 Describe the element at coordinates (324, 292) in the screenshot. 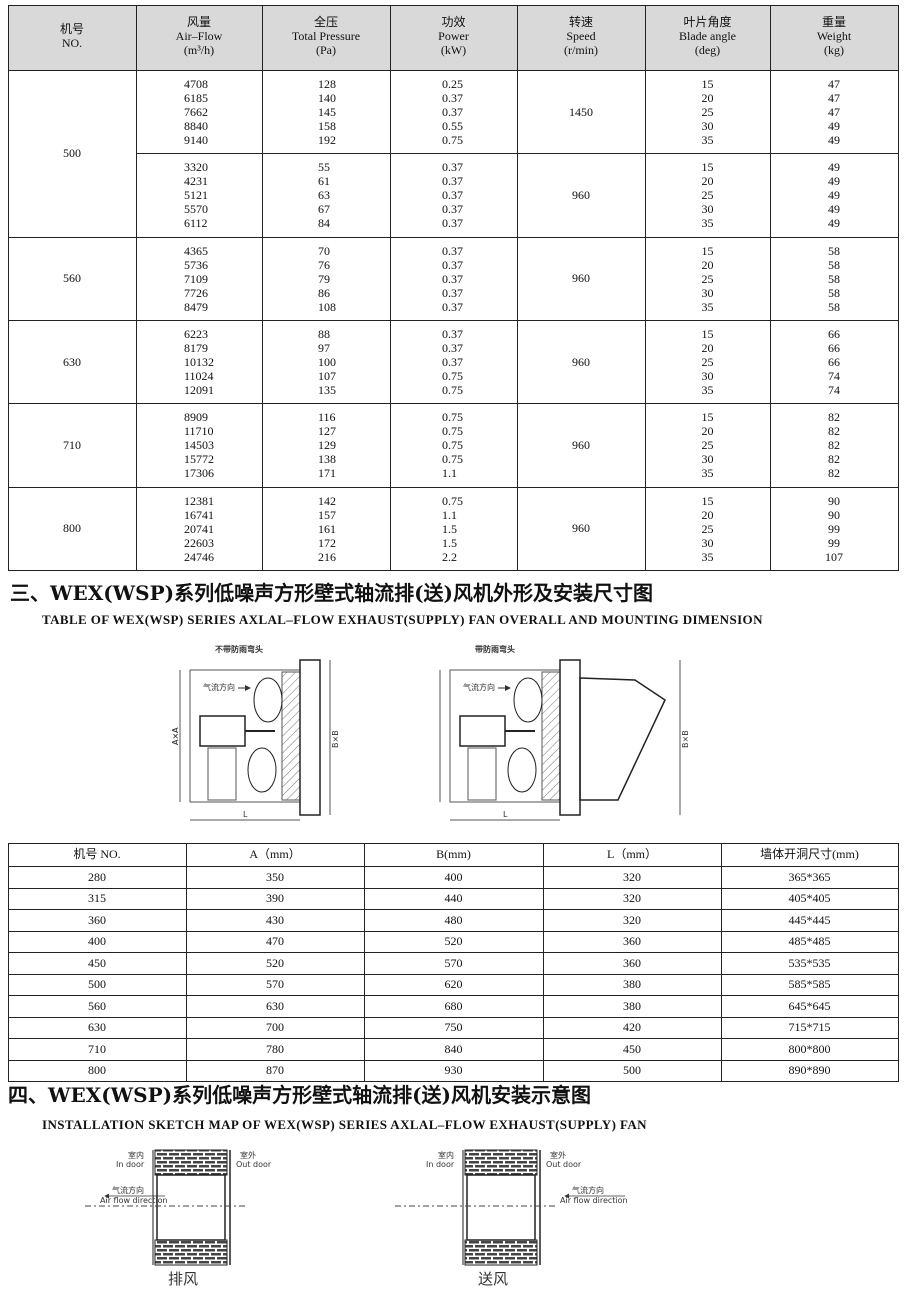

I see `data-cell: 86` at that location.